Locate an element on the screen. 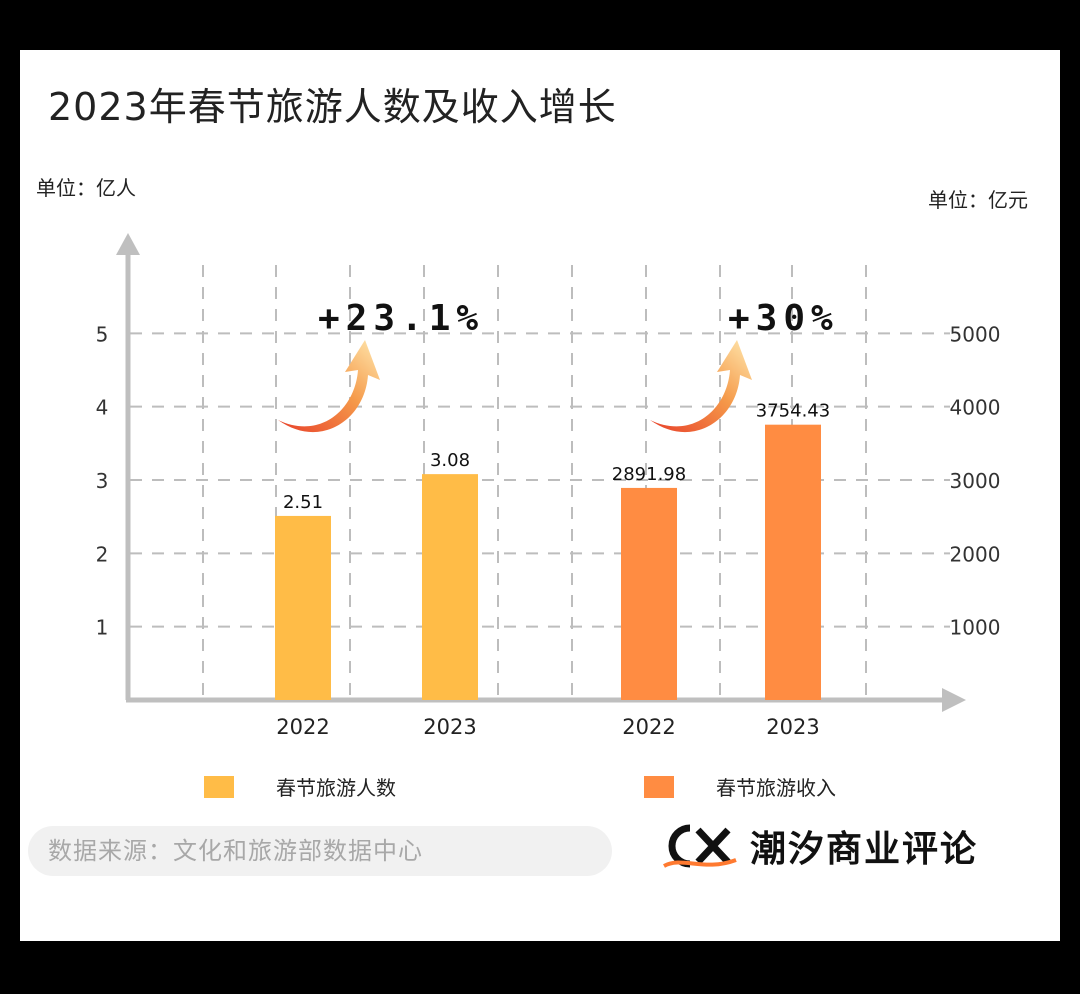 This screenshot has width=1080, height=994. data-source: 数据来源：文化和旅游部数据中心 is located at coordinates (320, 851).